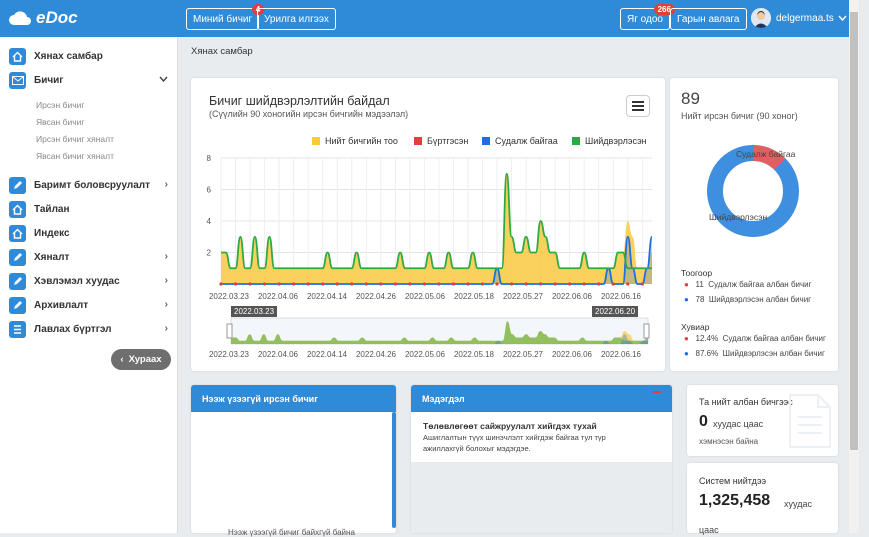 This screenshot has height=537, width=869. I want to click on chart-menu-button, so click(638, 106).